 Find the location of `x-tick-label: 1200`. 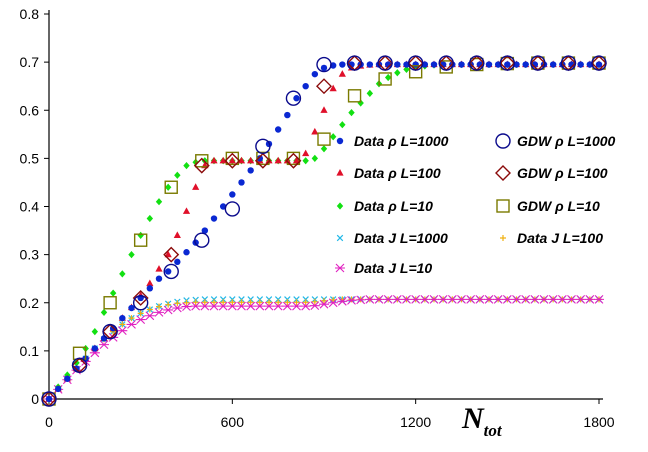

x-tick-label: 1200 is located at coordinates (415, 422).